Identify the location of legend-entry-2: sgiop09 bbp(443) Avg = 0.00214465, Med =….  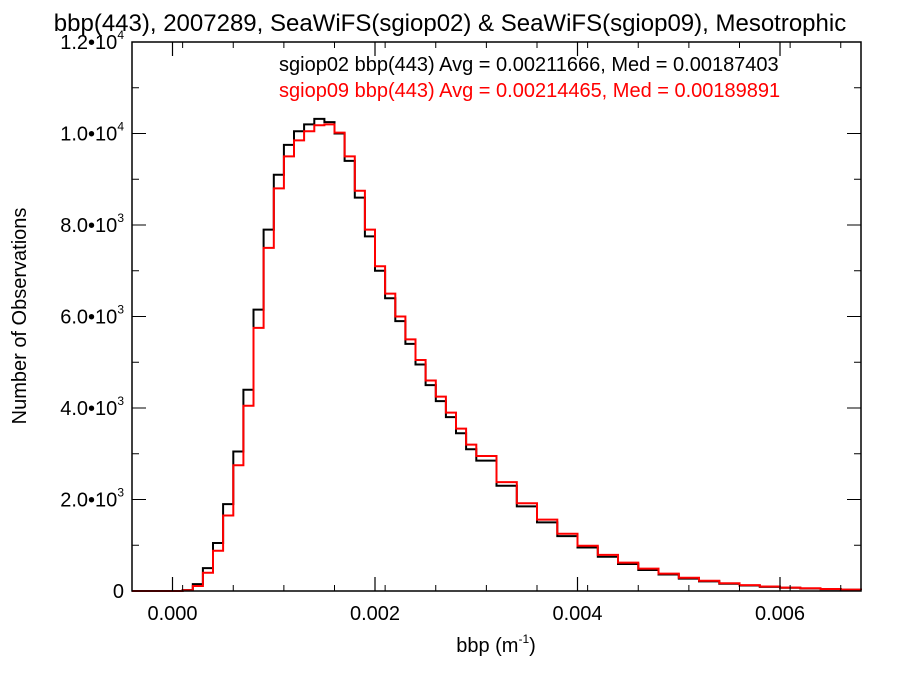
(529, 91).